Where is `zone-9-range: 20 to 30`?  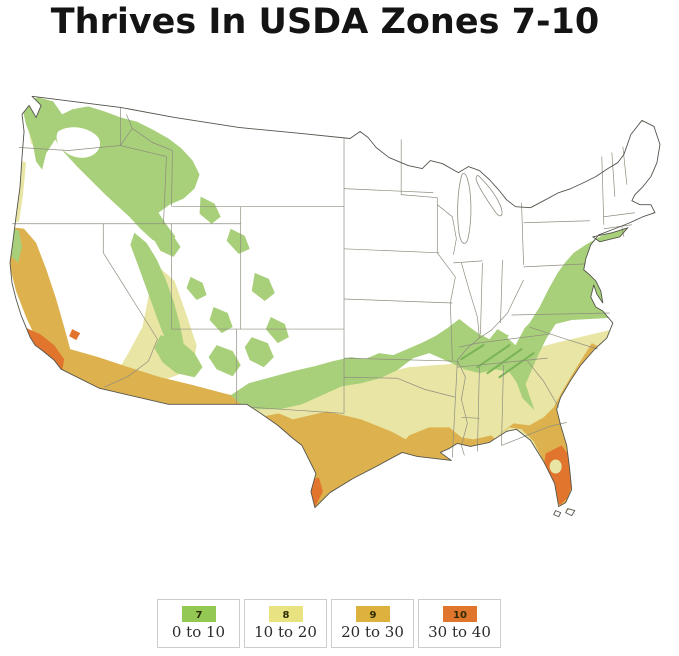 zone-9-range: 20 to 30 is located at coordinates (372, 632).